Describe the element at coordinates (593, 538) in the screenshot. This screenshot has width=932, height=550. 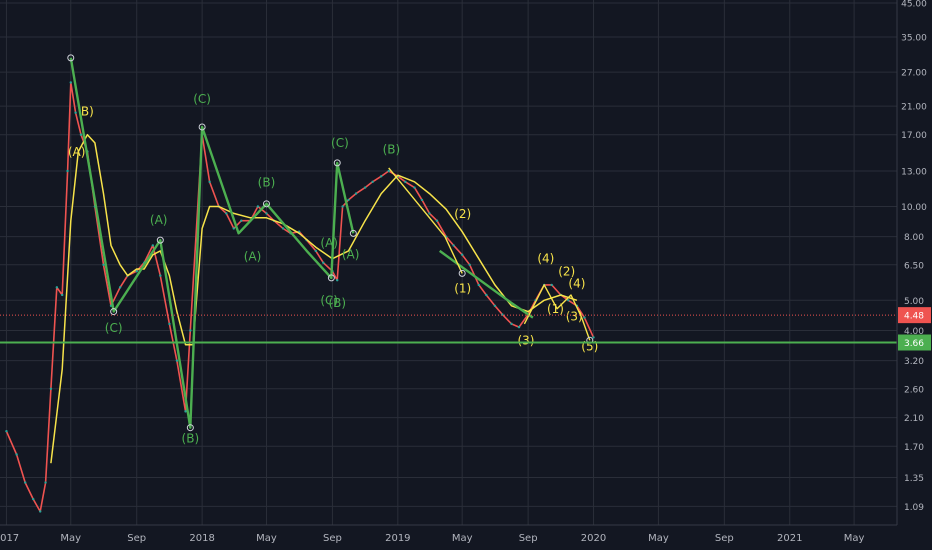
I see `x-tick-label: 2020` at that location.